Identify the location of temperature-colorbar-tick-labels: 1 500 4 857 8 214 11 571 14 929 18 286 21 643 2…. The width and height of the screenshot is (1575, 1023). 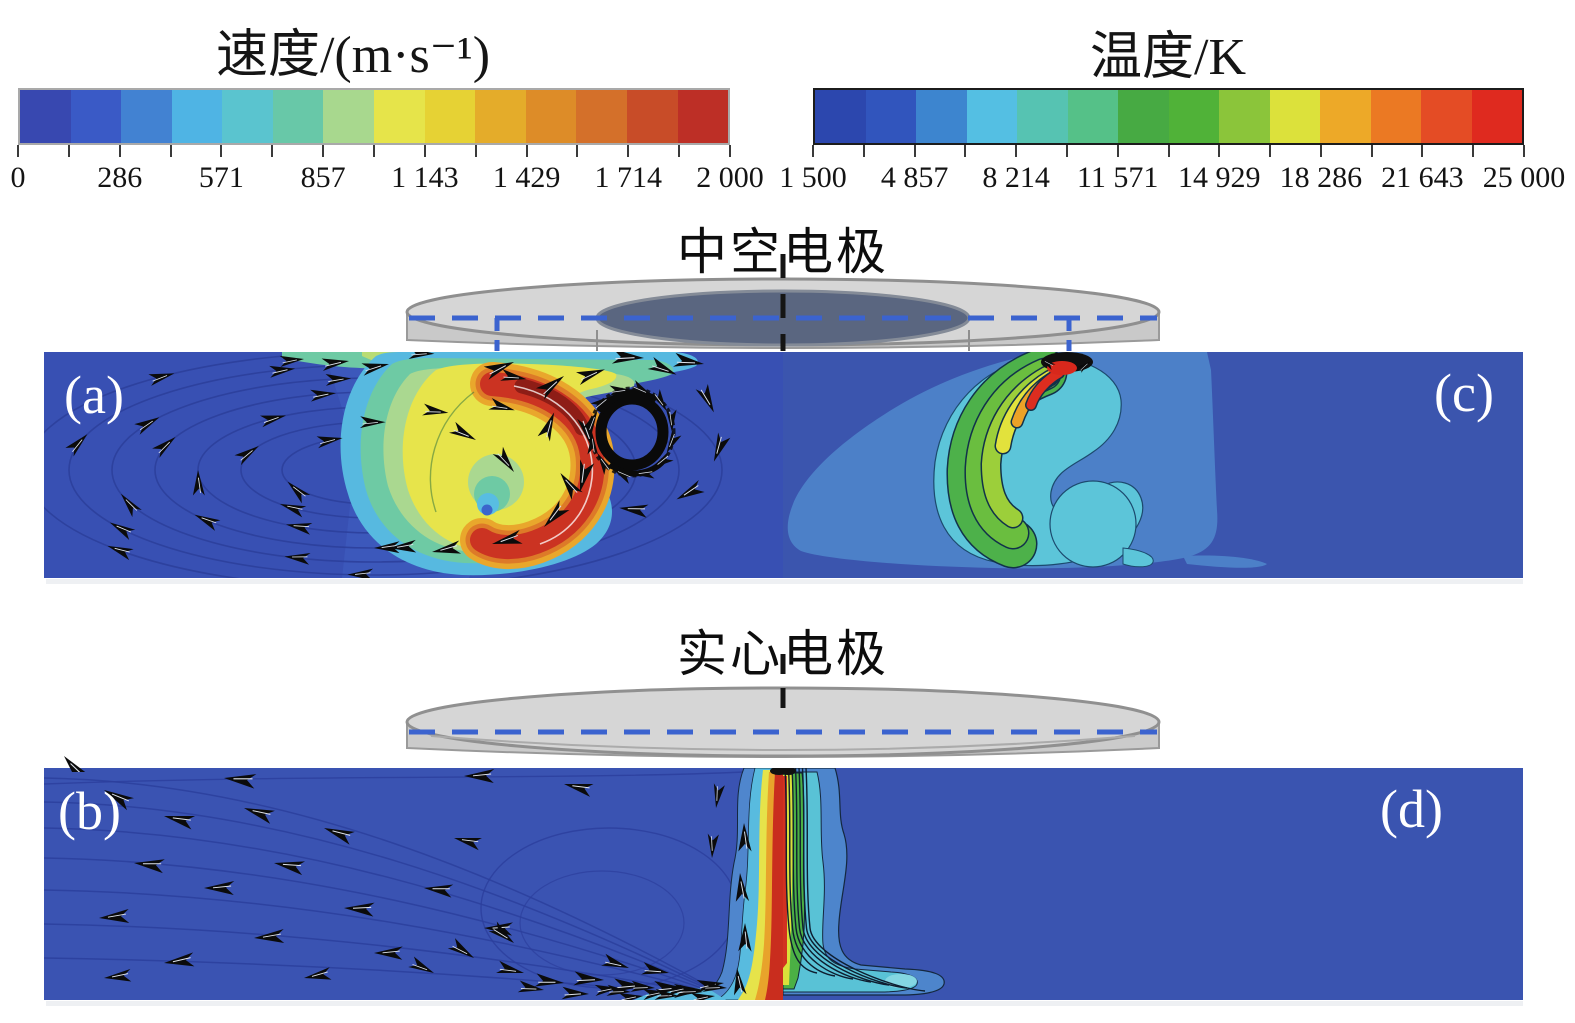
(1172, 177).